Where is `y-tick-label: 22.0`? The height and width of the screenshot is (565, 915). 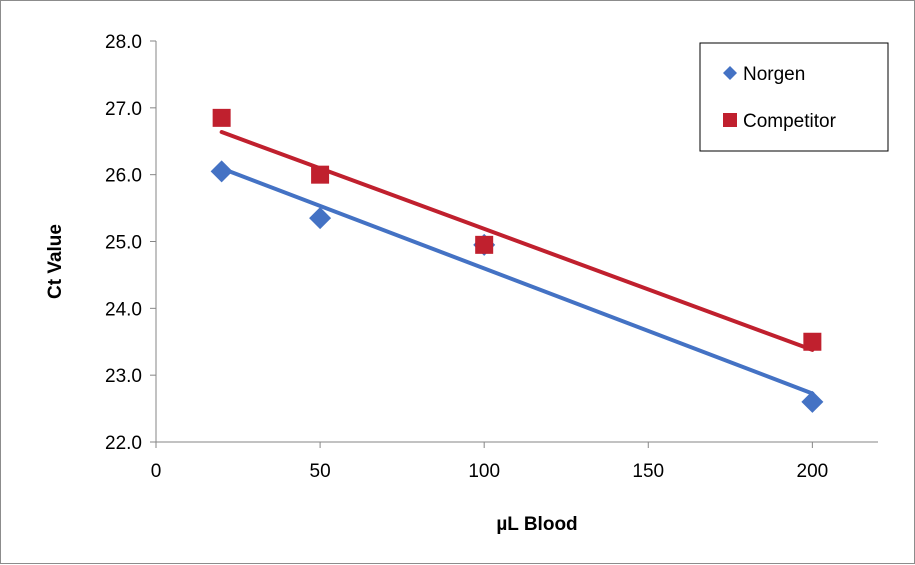
y-tick-label: 22.0 is located at coordinates (123, 443).